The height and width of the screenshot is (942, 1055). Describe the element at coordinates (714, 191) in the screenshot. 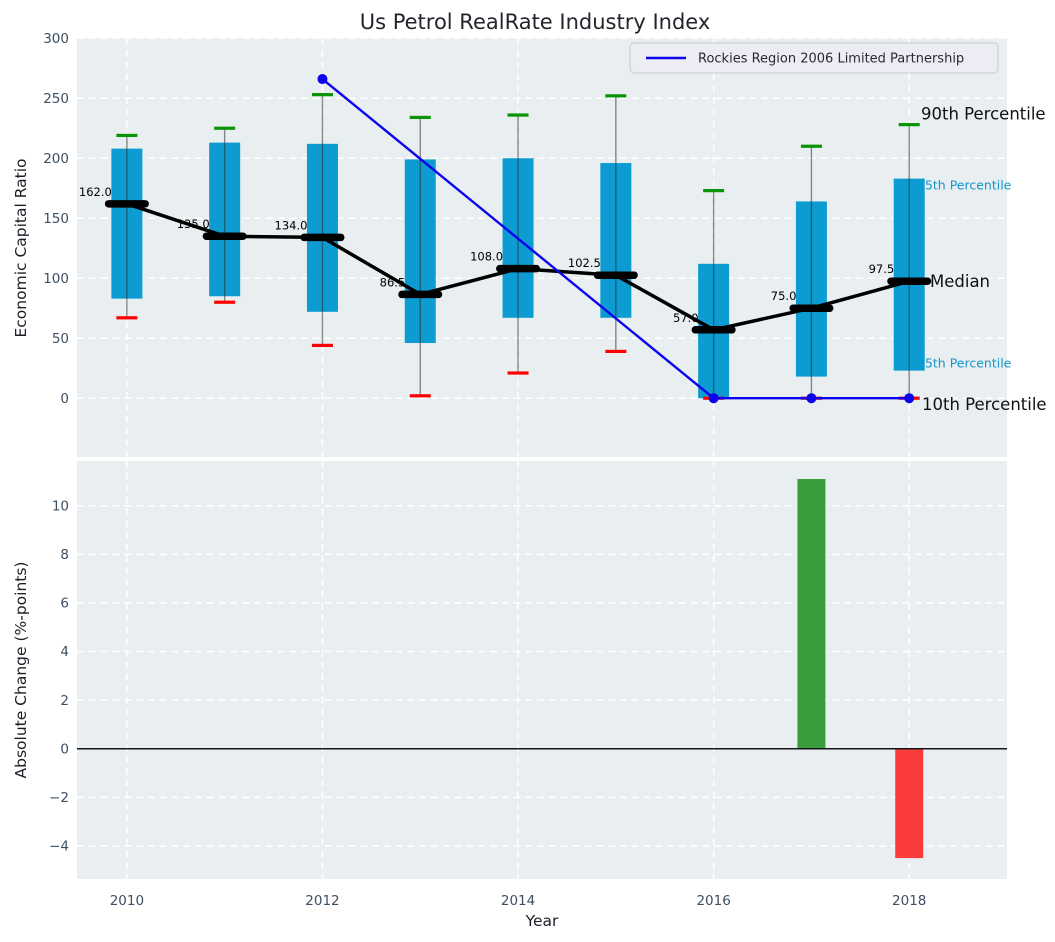

I see `p90-cap-2016` at that location.